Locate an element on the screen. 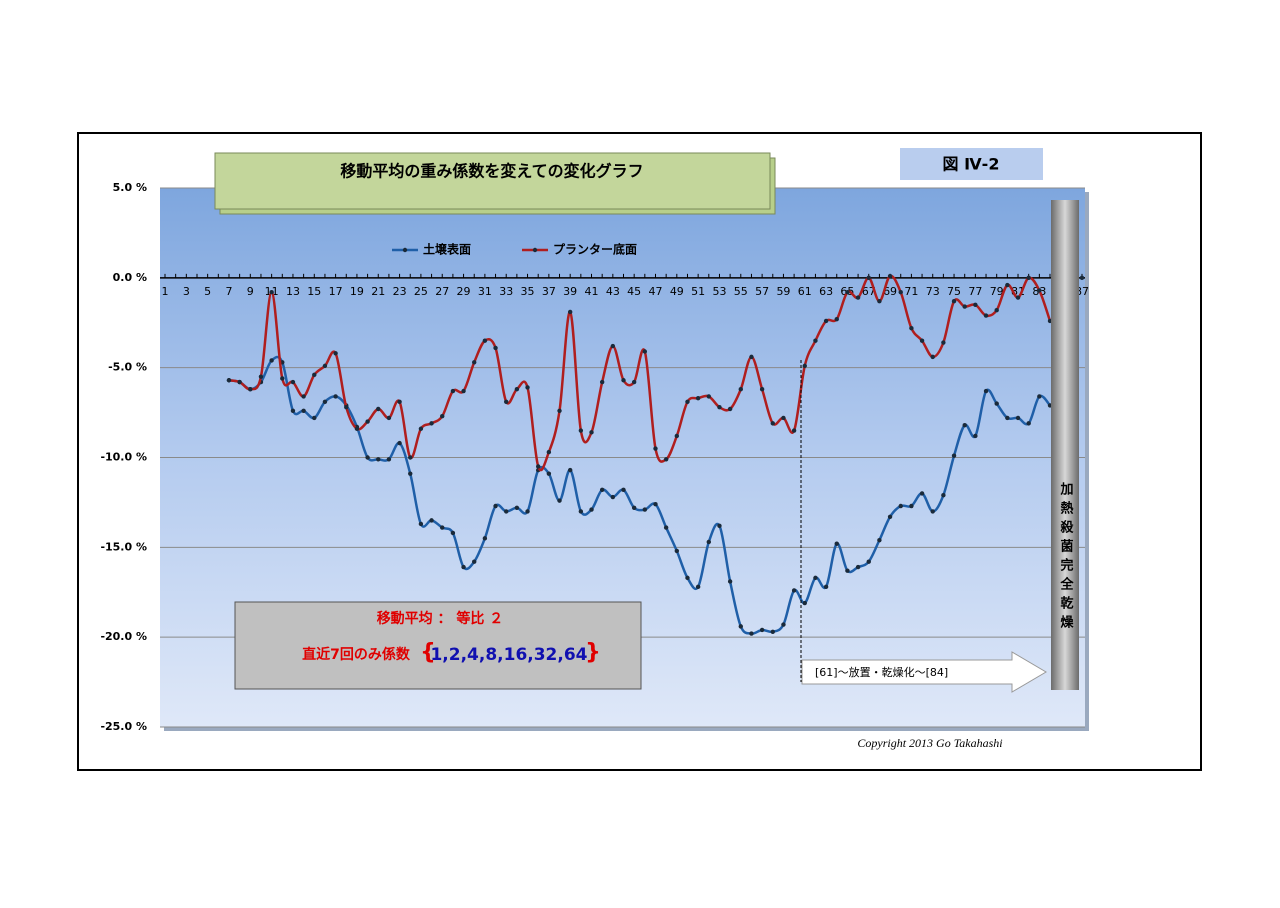 The image size is (1280, 908). x-tick-label: 9 is located at coordinates (250, 291).